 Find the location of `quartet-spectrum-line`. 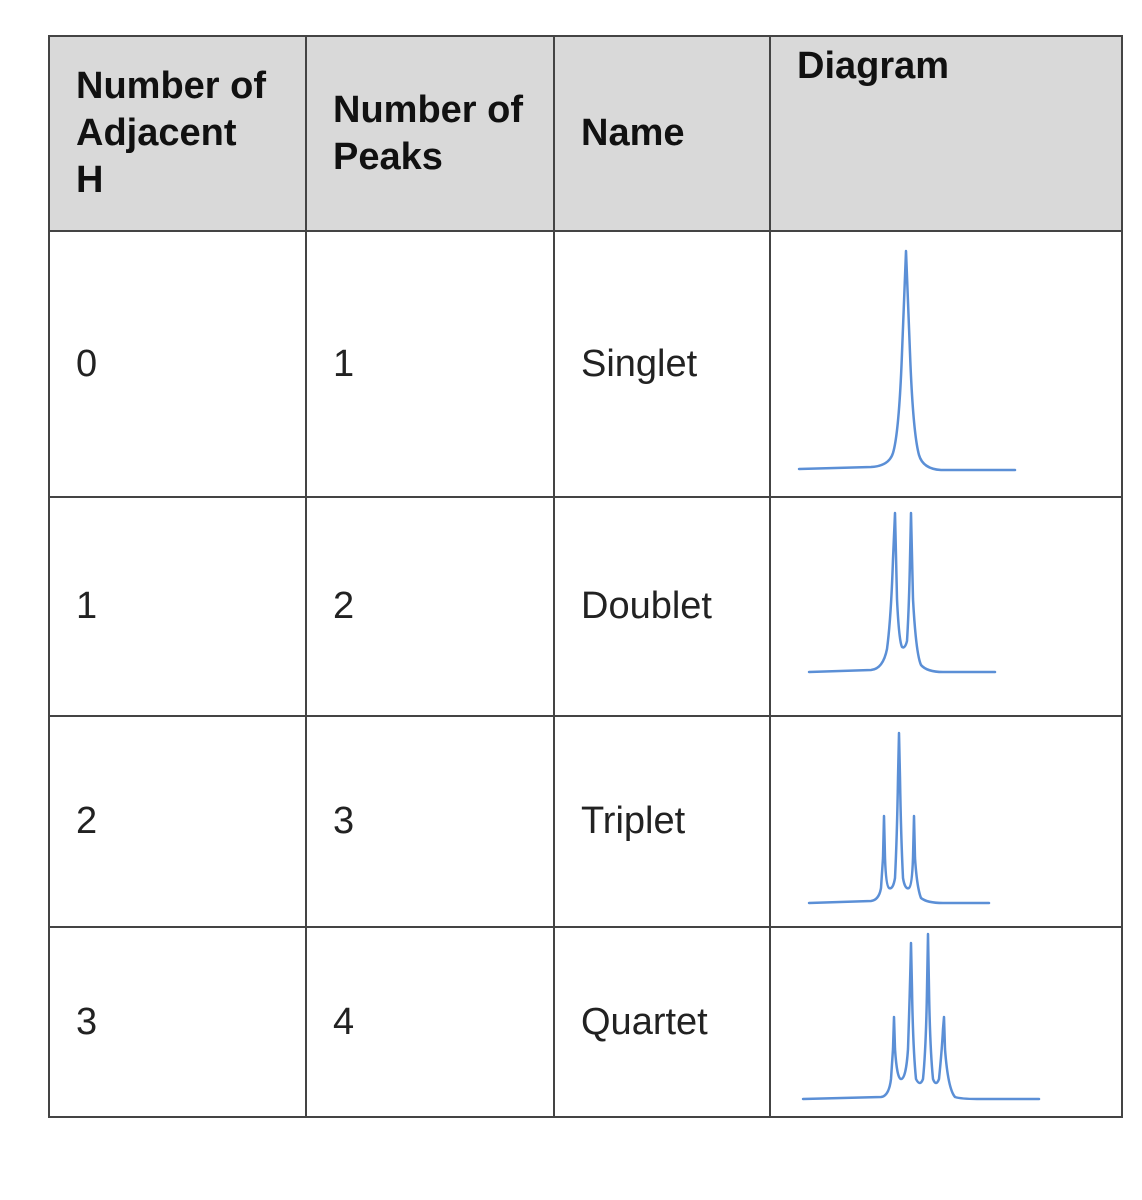

quartet-spectrum-line is located at coordinates (921, 1016).